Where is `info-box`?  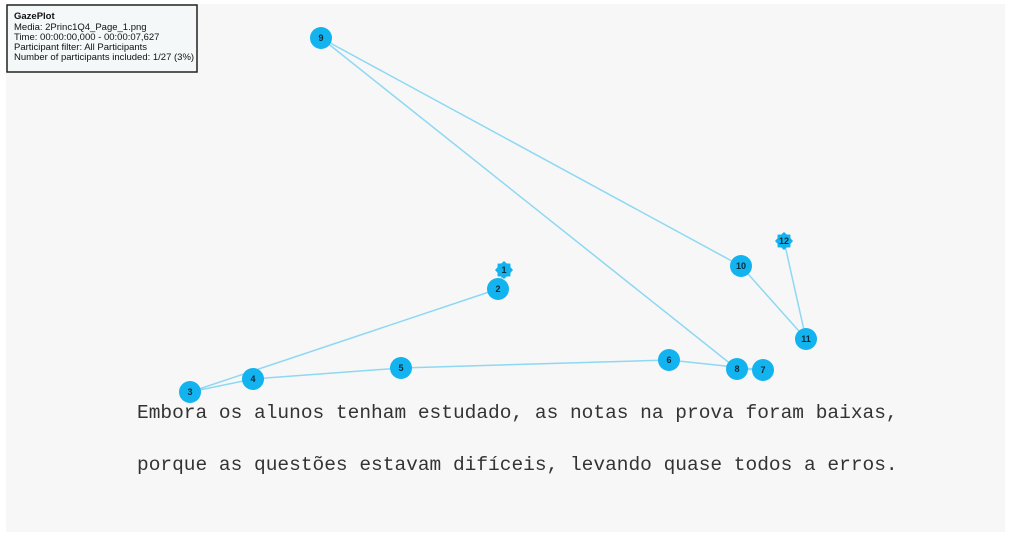 info-box is located at coordinates (102, 38).